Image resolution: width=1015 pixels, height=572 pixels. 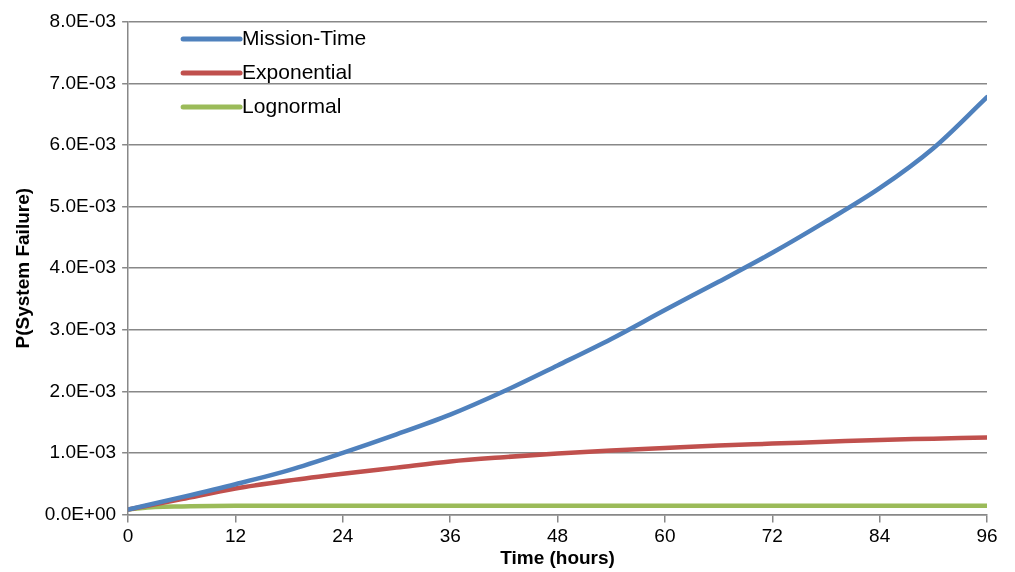 What do you see at coordinates (557, 557) in the screenshot?
I see `x-axis-title: Time (hours)` at bounding box center [557, 557].